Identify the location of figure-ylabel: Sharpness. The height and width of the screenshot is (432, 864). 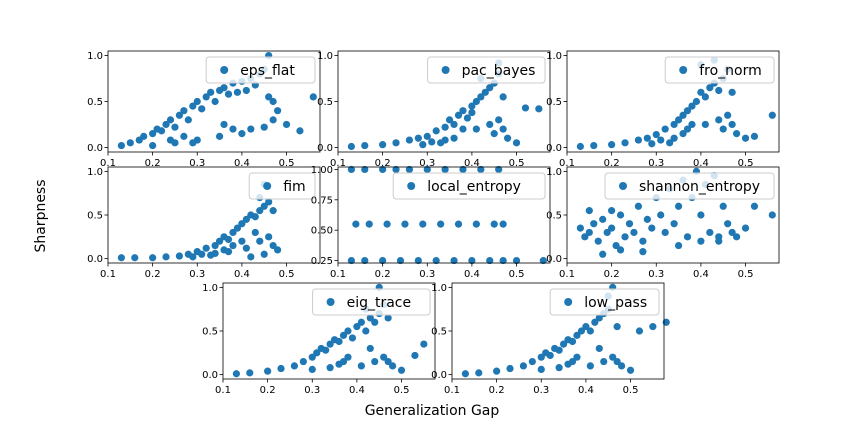
(41, 215).